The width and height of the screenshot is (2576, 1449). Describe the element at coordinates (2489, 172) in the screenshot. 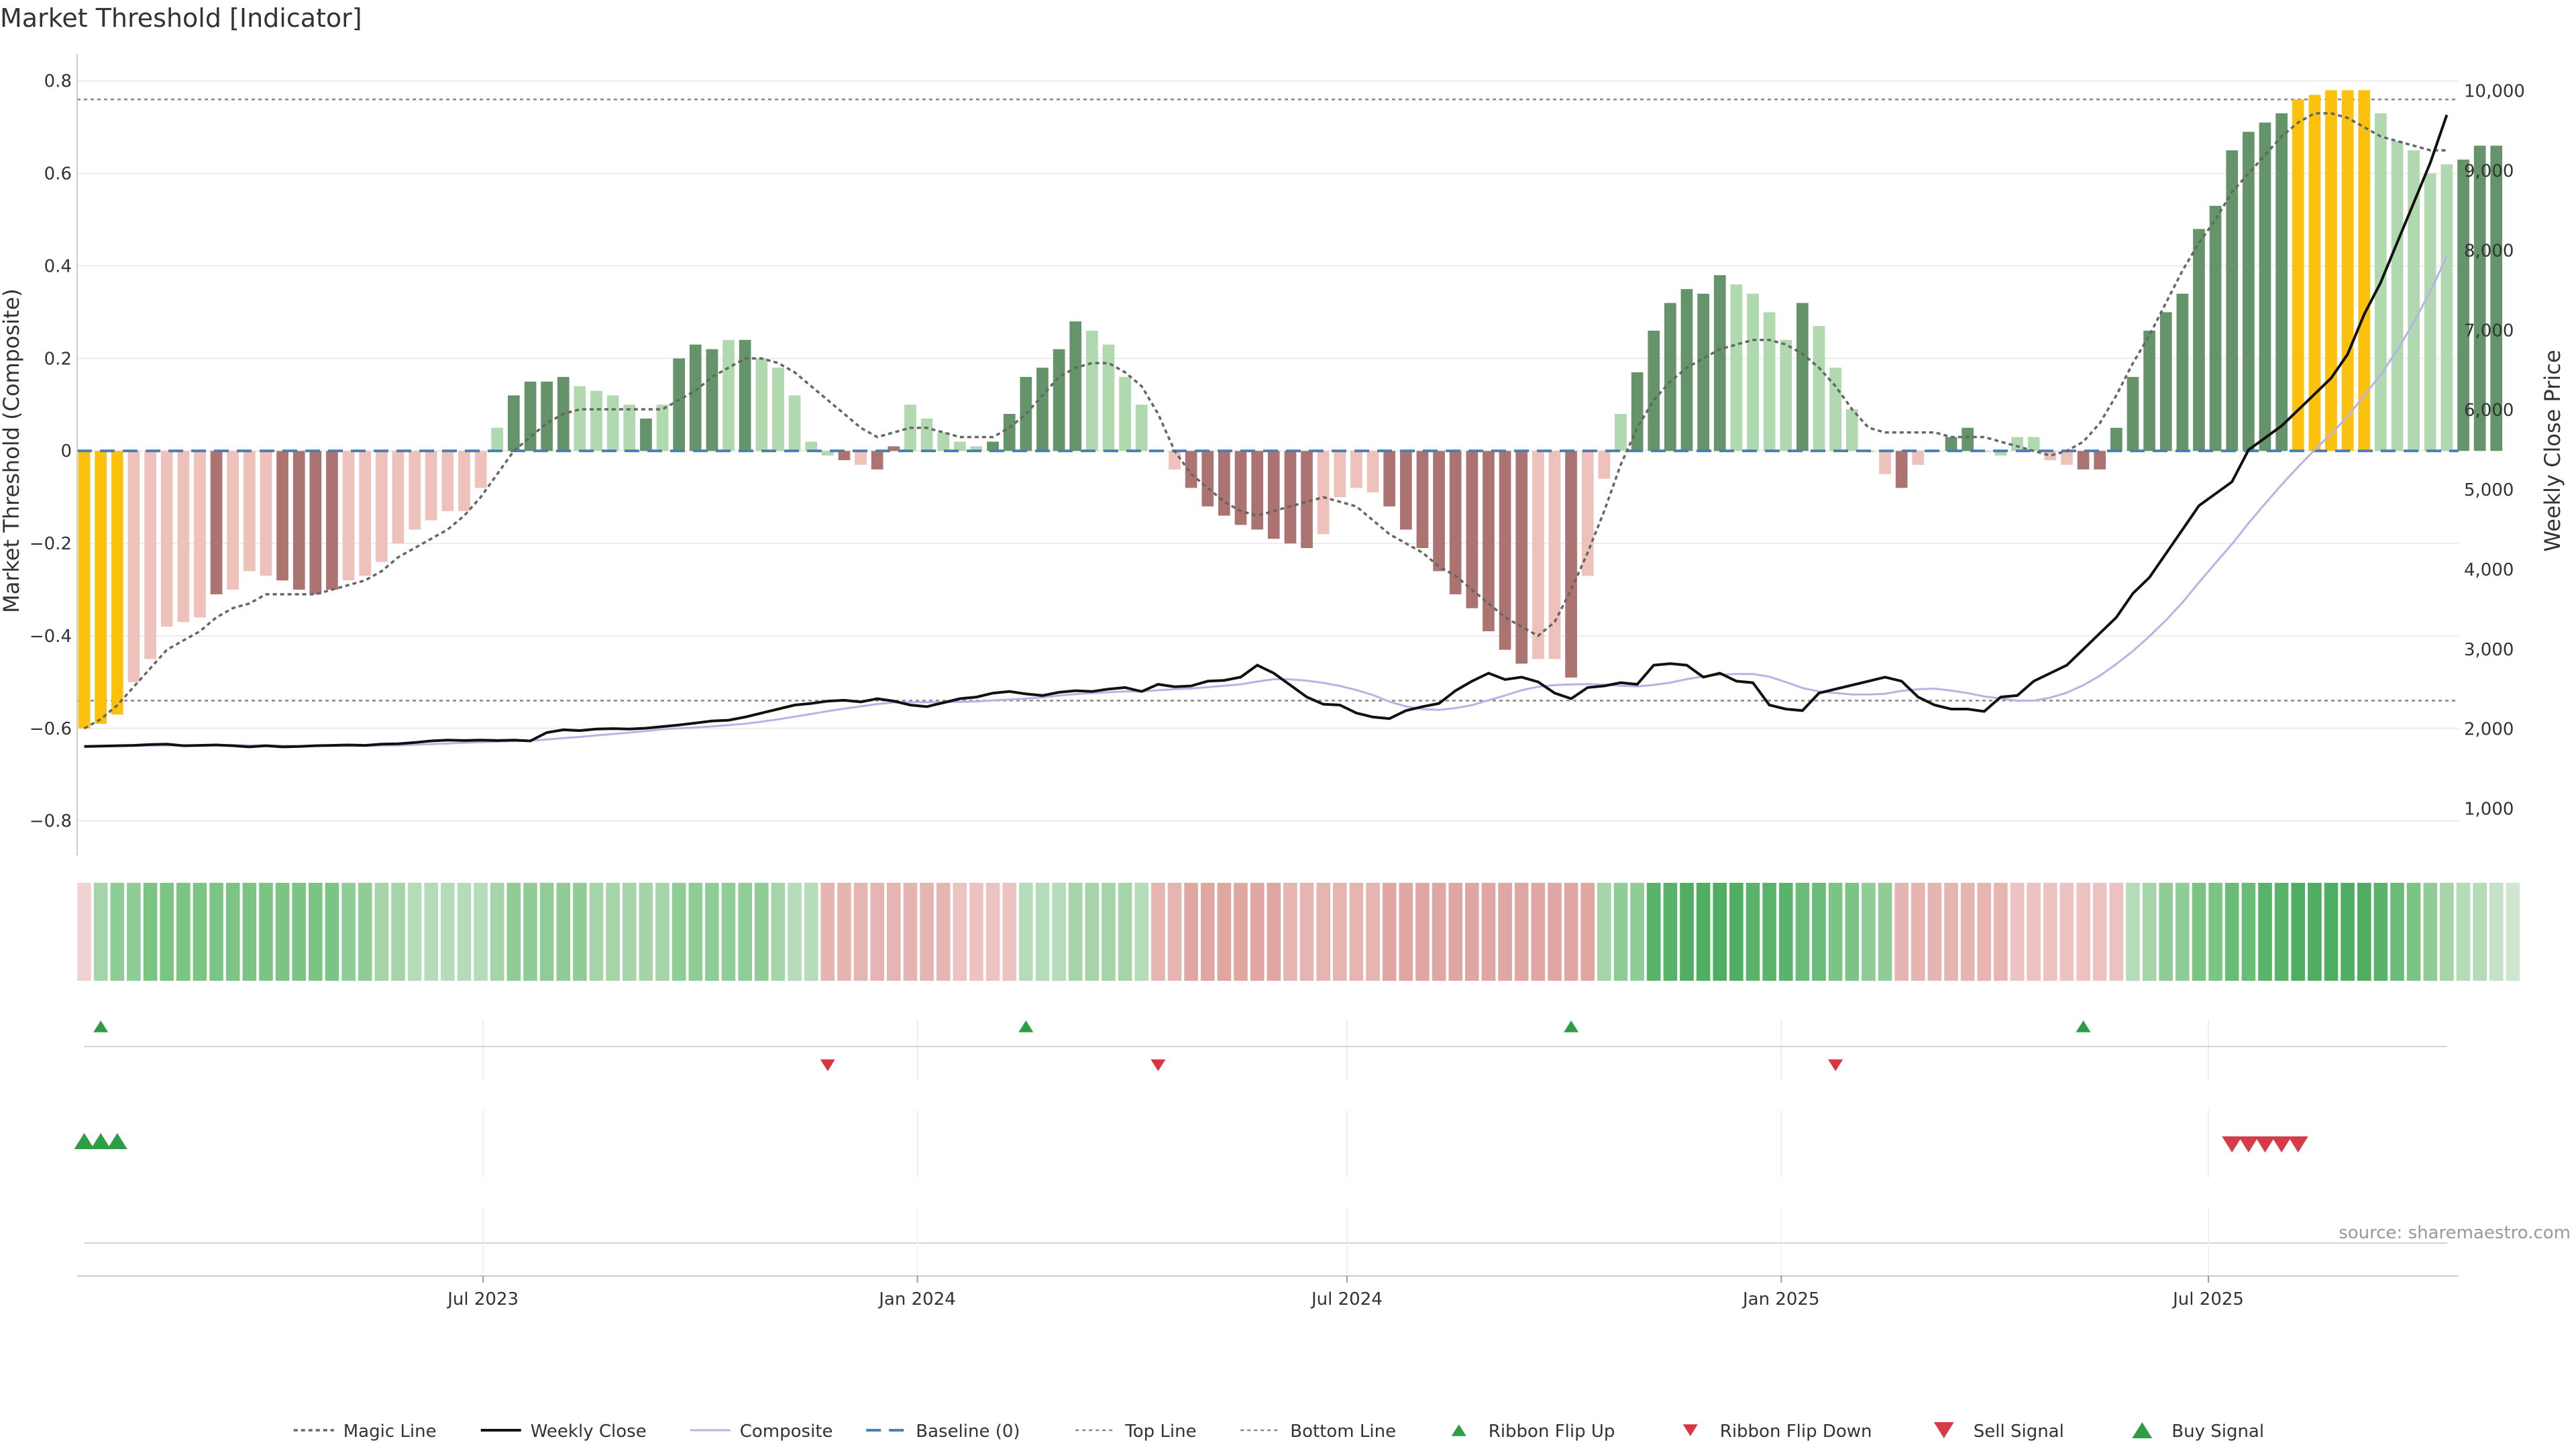

I see `y-tick-label-right: 9,000` at that location.